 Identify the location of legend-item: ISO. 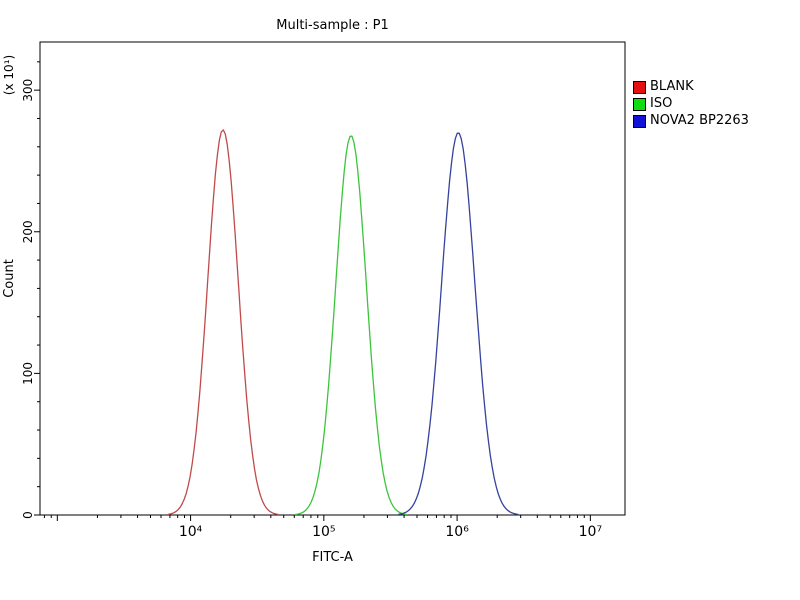
(691, 104).